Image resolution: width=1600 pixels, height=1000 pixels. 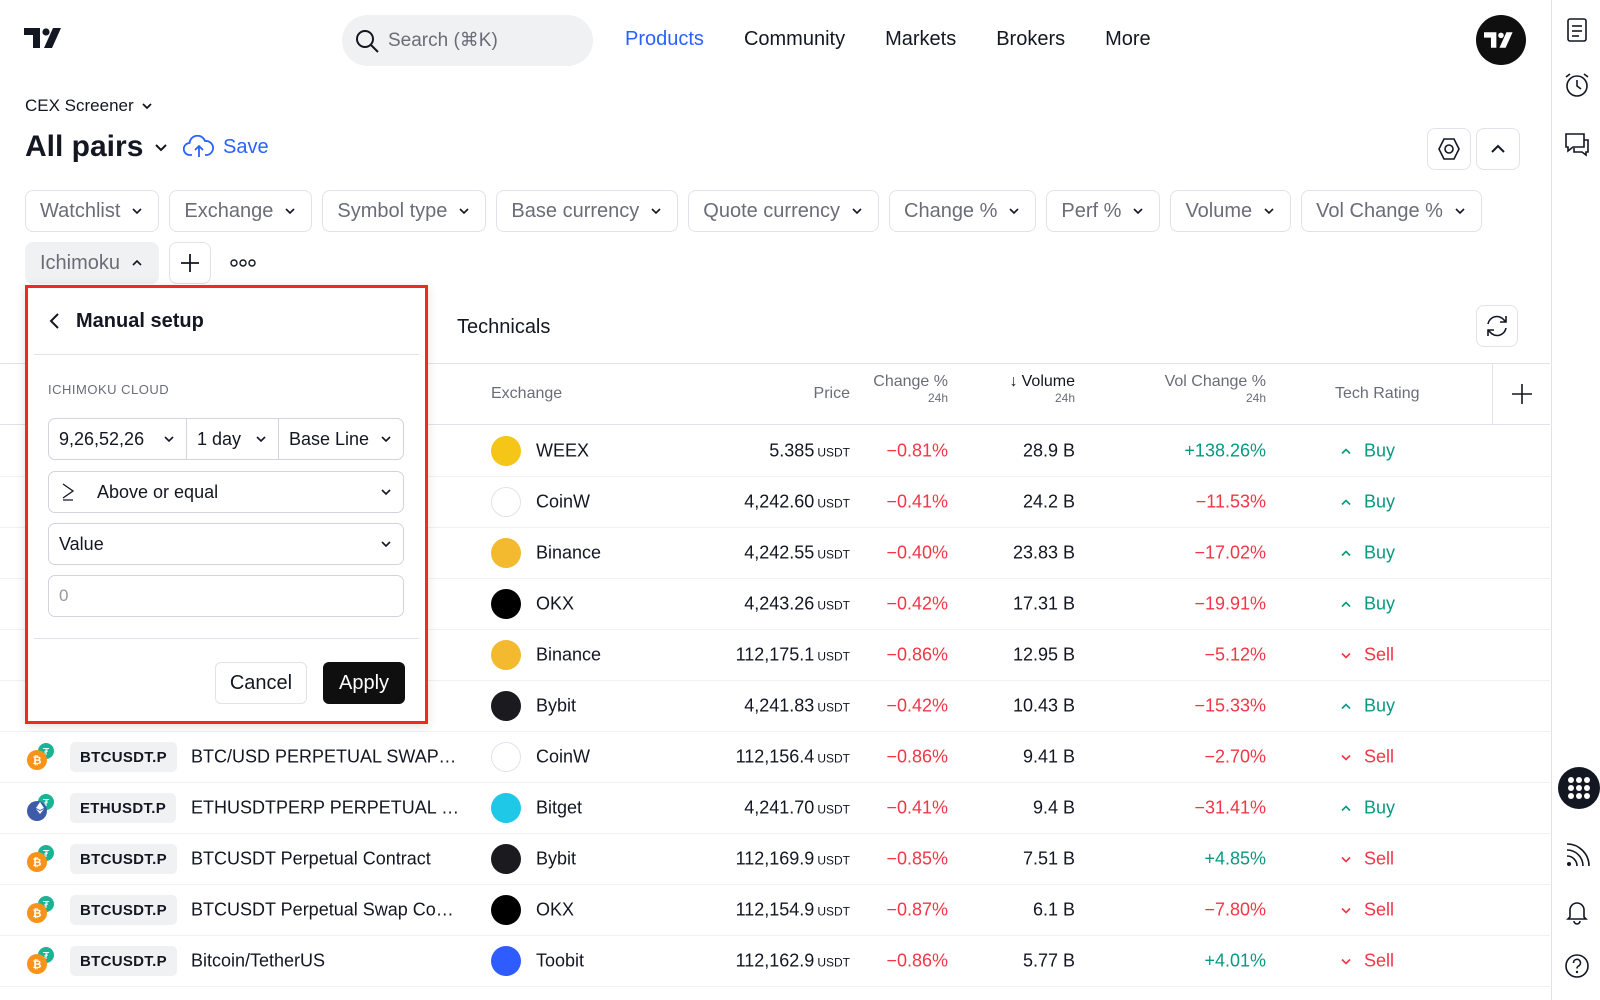 I want to click on help-icon, so click(x=1577, y=966).